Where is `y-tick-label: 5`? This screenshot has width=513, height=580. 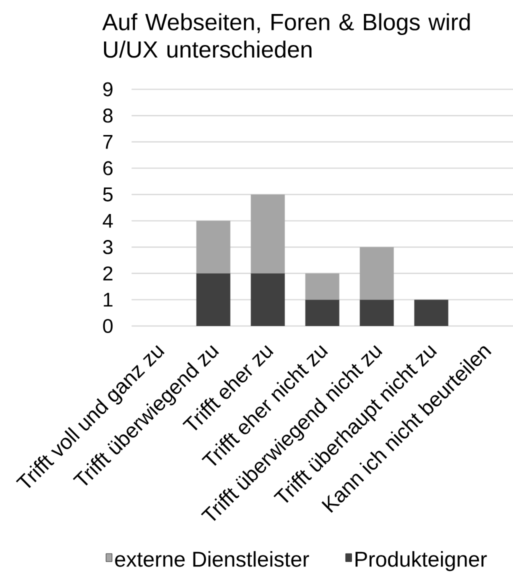 y-tick-label: 5 is located at coordinates (108, 195).